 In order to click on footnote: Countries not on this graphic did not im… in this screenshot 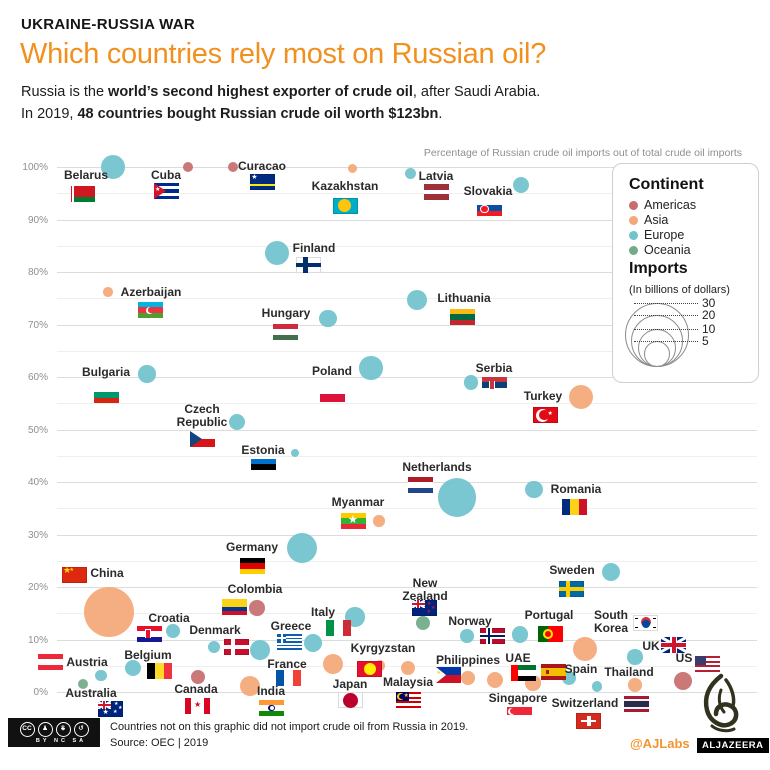, I will do `click(289, 727)`.